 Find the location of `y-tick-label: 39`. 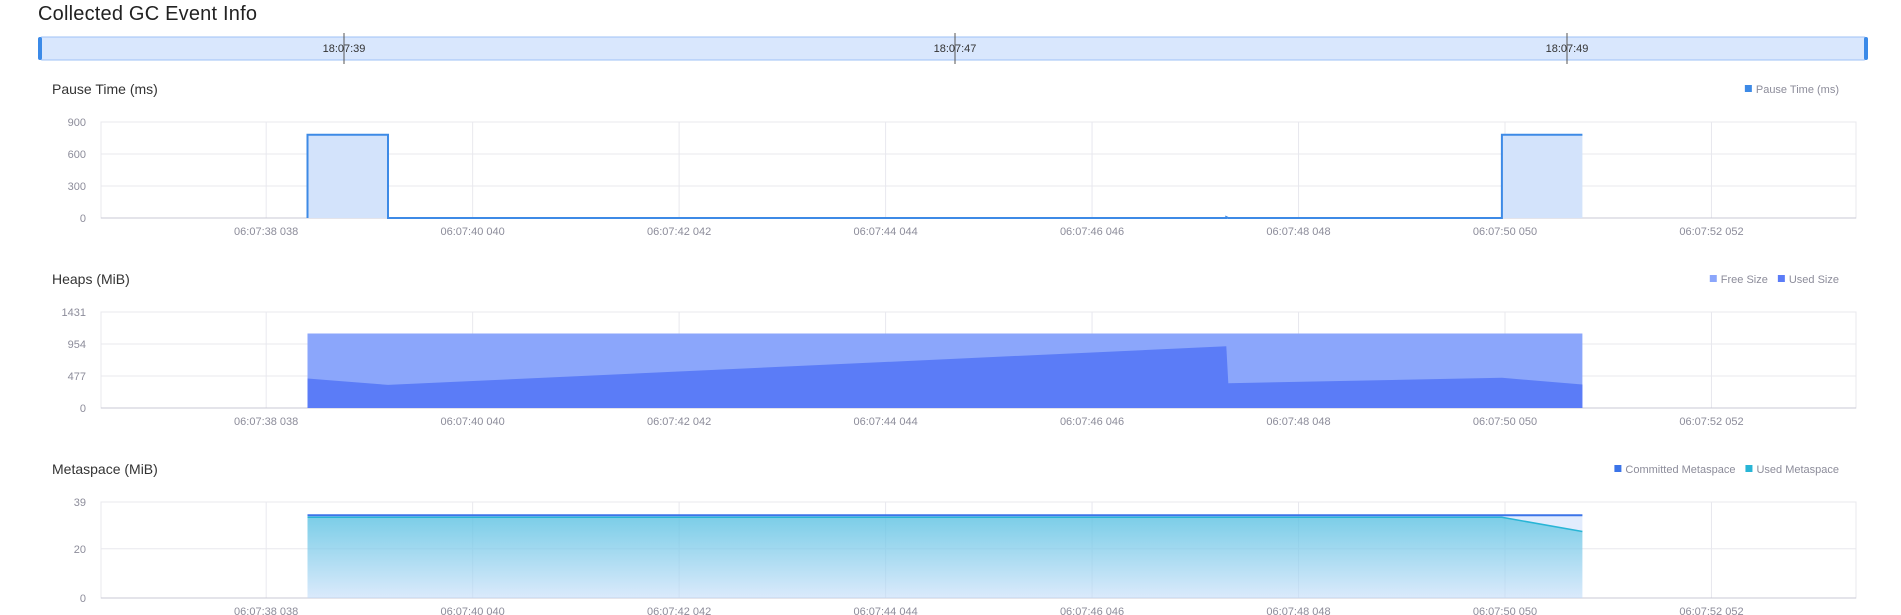

y-tick-label: 39 is located at coordinates (80, 503).